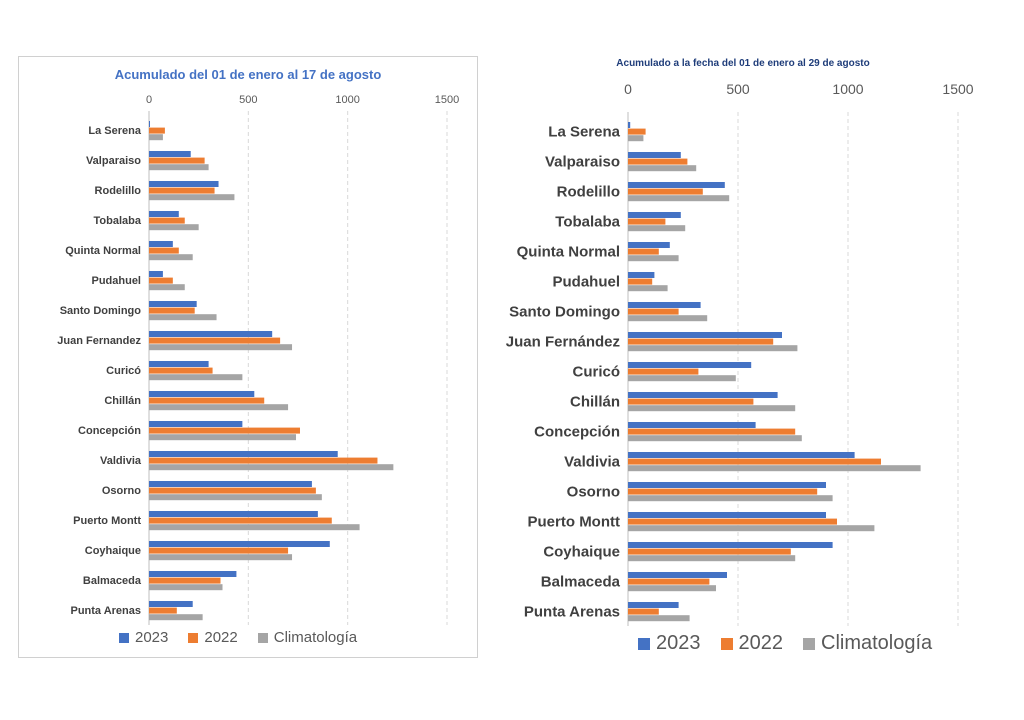 This screenshot has height=720, width=1024. Describe the element at coordinates (568, 251) in the screenshot. I see `category-label: Quinta Normal` at that location.